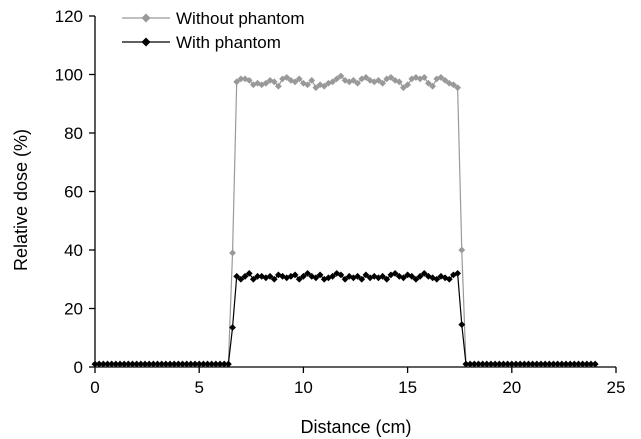 The height and width of the screenshot is (439, 641). Describe the element at coordinates (69, 75) in the screenshot. I see `y-tick-label: 100` at that location.